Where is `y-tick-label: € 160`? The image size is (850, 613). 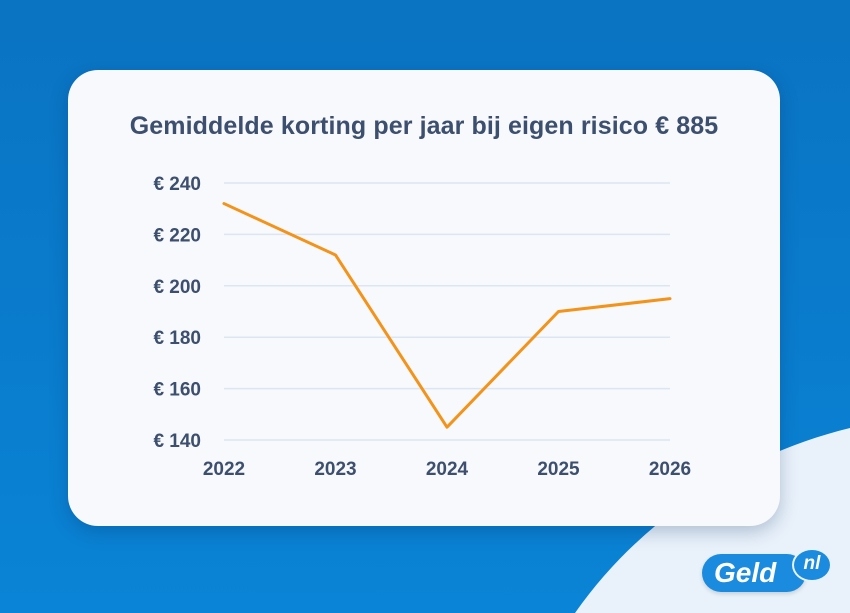 y-tick-label: € 160 is located at coordinates (177, 390).